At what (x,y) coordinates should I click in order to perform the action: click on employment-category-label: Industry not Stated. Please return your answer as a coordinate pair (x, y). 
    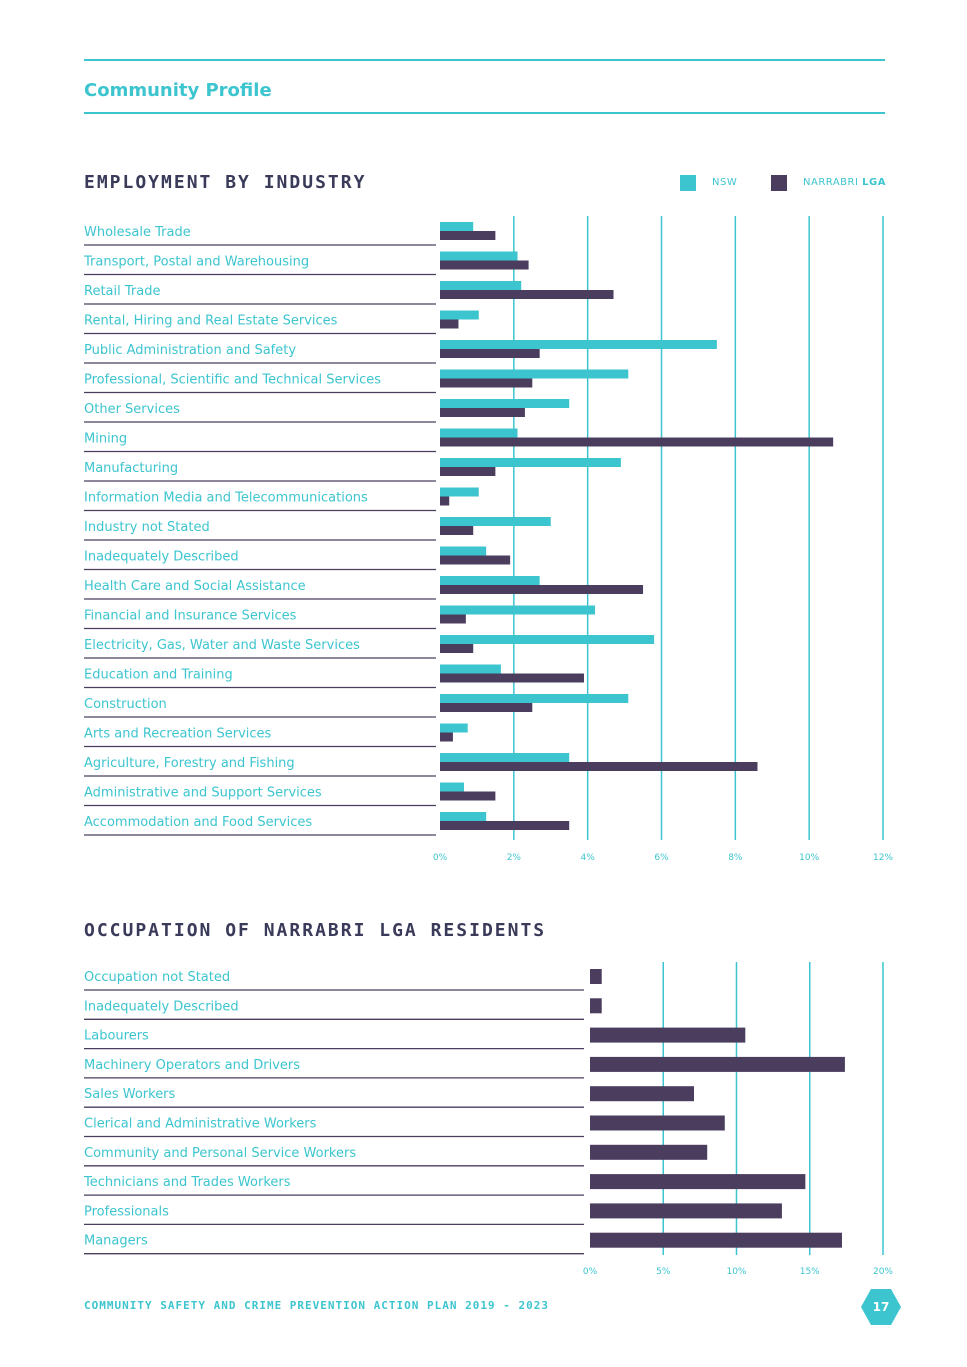
    Looking at the image, I should click on (147, 527).